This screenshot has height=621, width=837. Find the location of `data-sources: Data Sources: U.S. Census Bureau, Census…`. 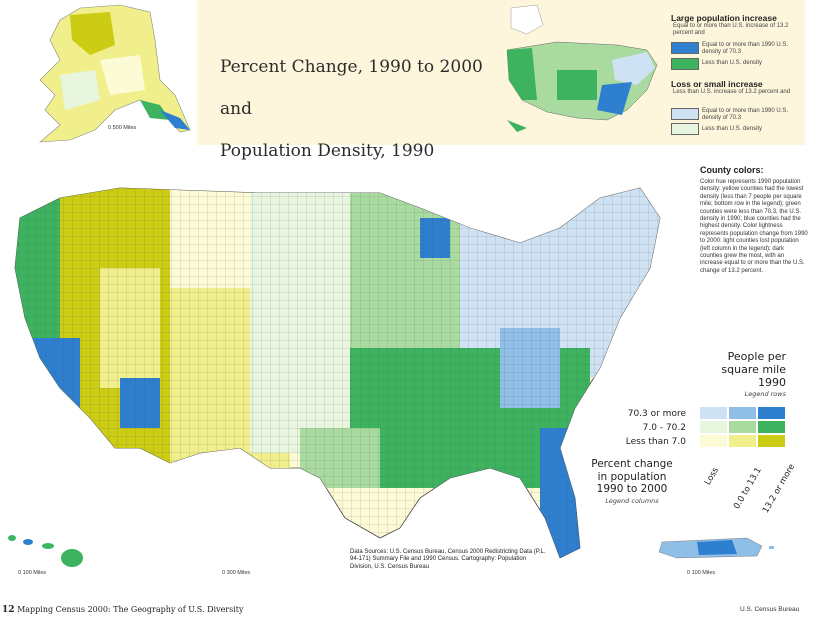

data-sources: Data Sources: U.S. Census Bureau, Census… is located at coordinates (448, 559).